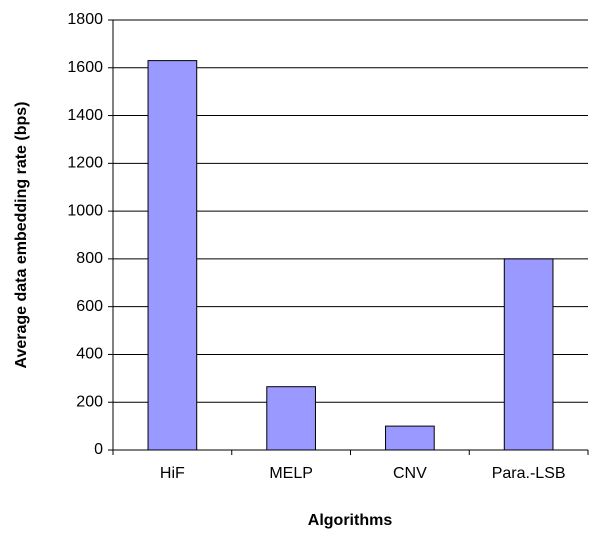 This screenshot has width=589, height=534. What do you see at coordinates (85, 67) in the screenshot?
I see `y-tick-label: 1600` at bounding box center [85, 67].